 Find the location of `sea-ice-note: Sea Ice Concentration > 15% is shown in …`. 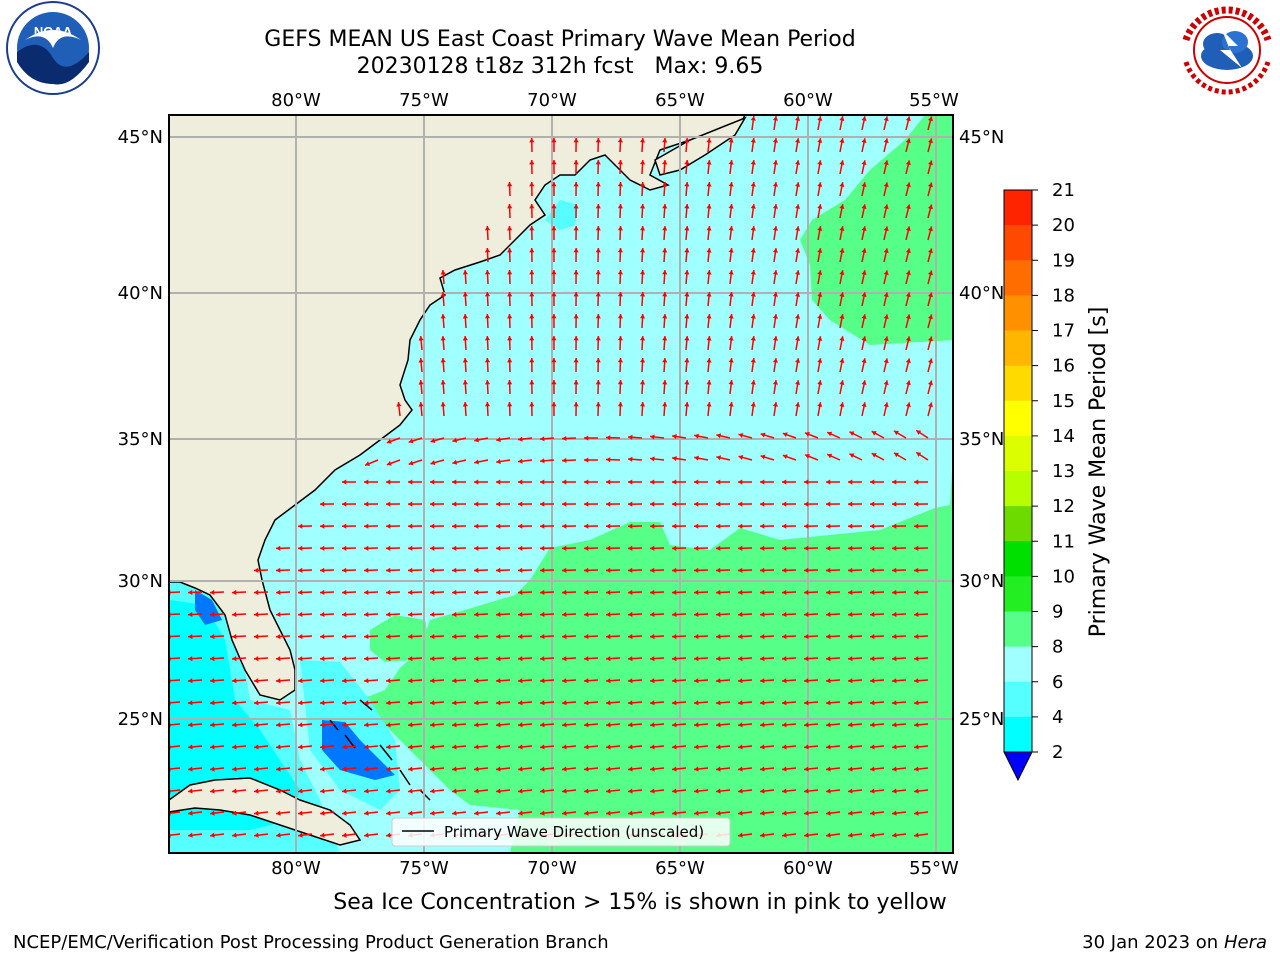

sea-ice-note: Sea Ice Concentration > 15% is shown in … is located at coordinates (640, 902).